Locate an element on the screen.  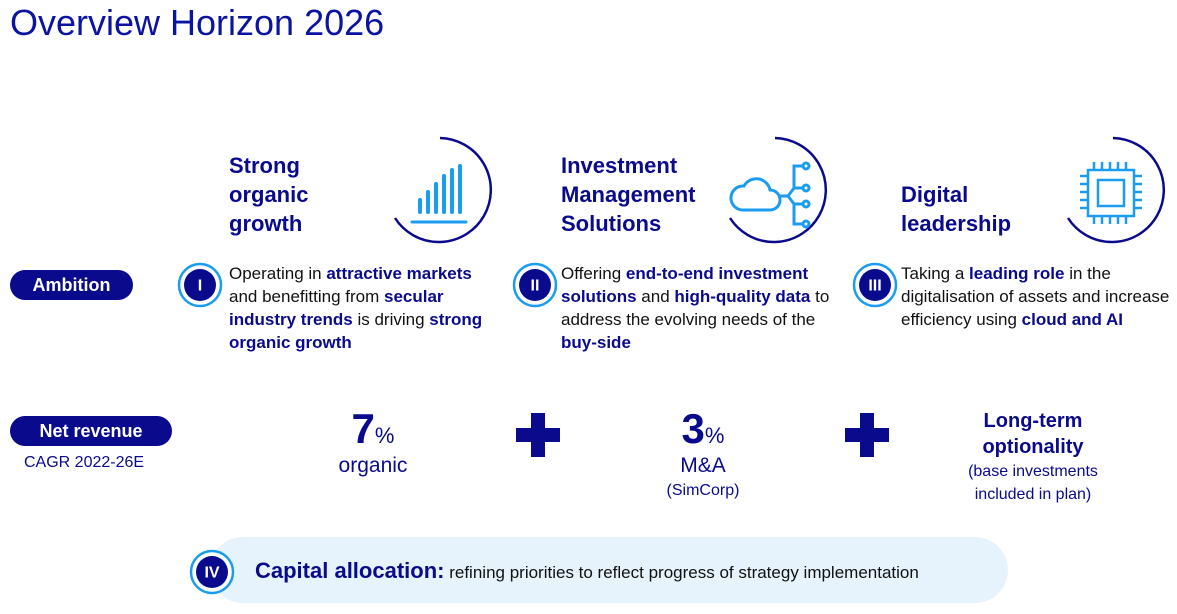
heading-line: leadership is located at coordinates (956, 223).